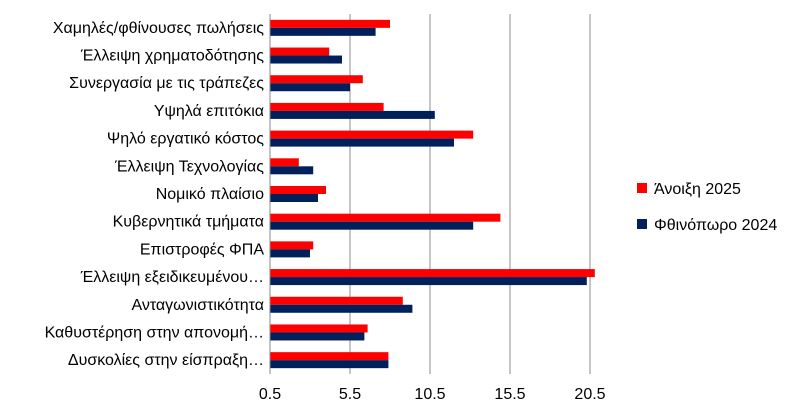 The width and height of the screenshot is (800, 415). What do you see at coordinates (697, 189) in the screenshot?
I see `legend-label-spring-2025: Άνοιξη 2025` at bounding box center [697, 189].